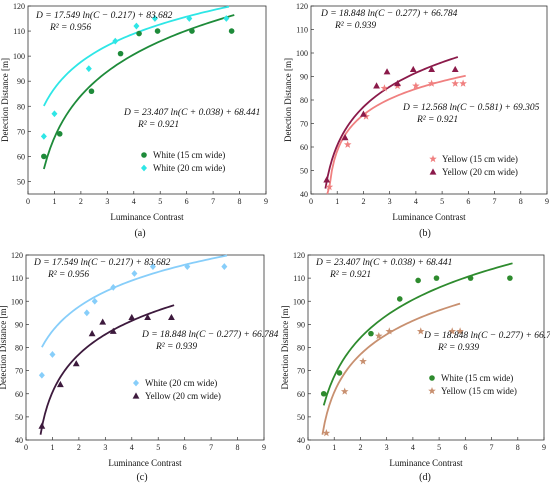 This screenshot has height=489, width=550. I want to click on panel-caption: (b), so click(425, 233).